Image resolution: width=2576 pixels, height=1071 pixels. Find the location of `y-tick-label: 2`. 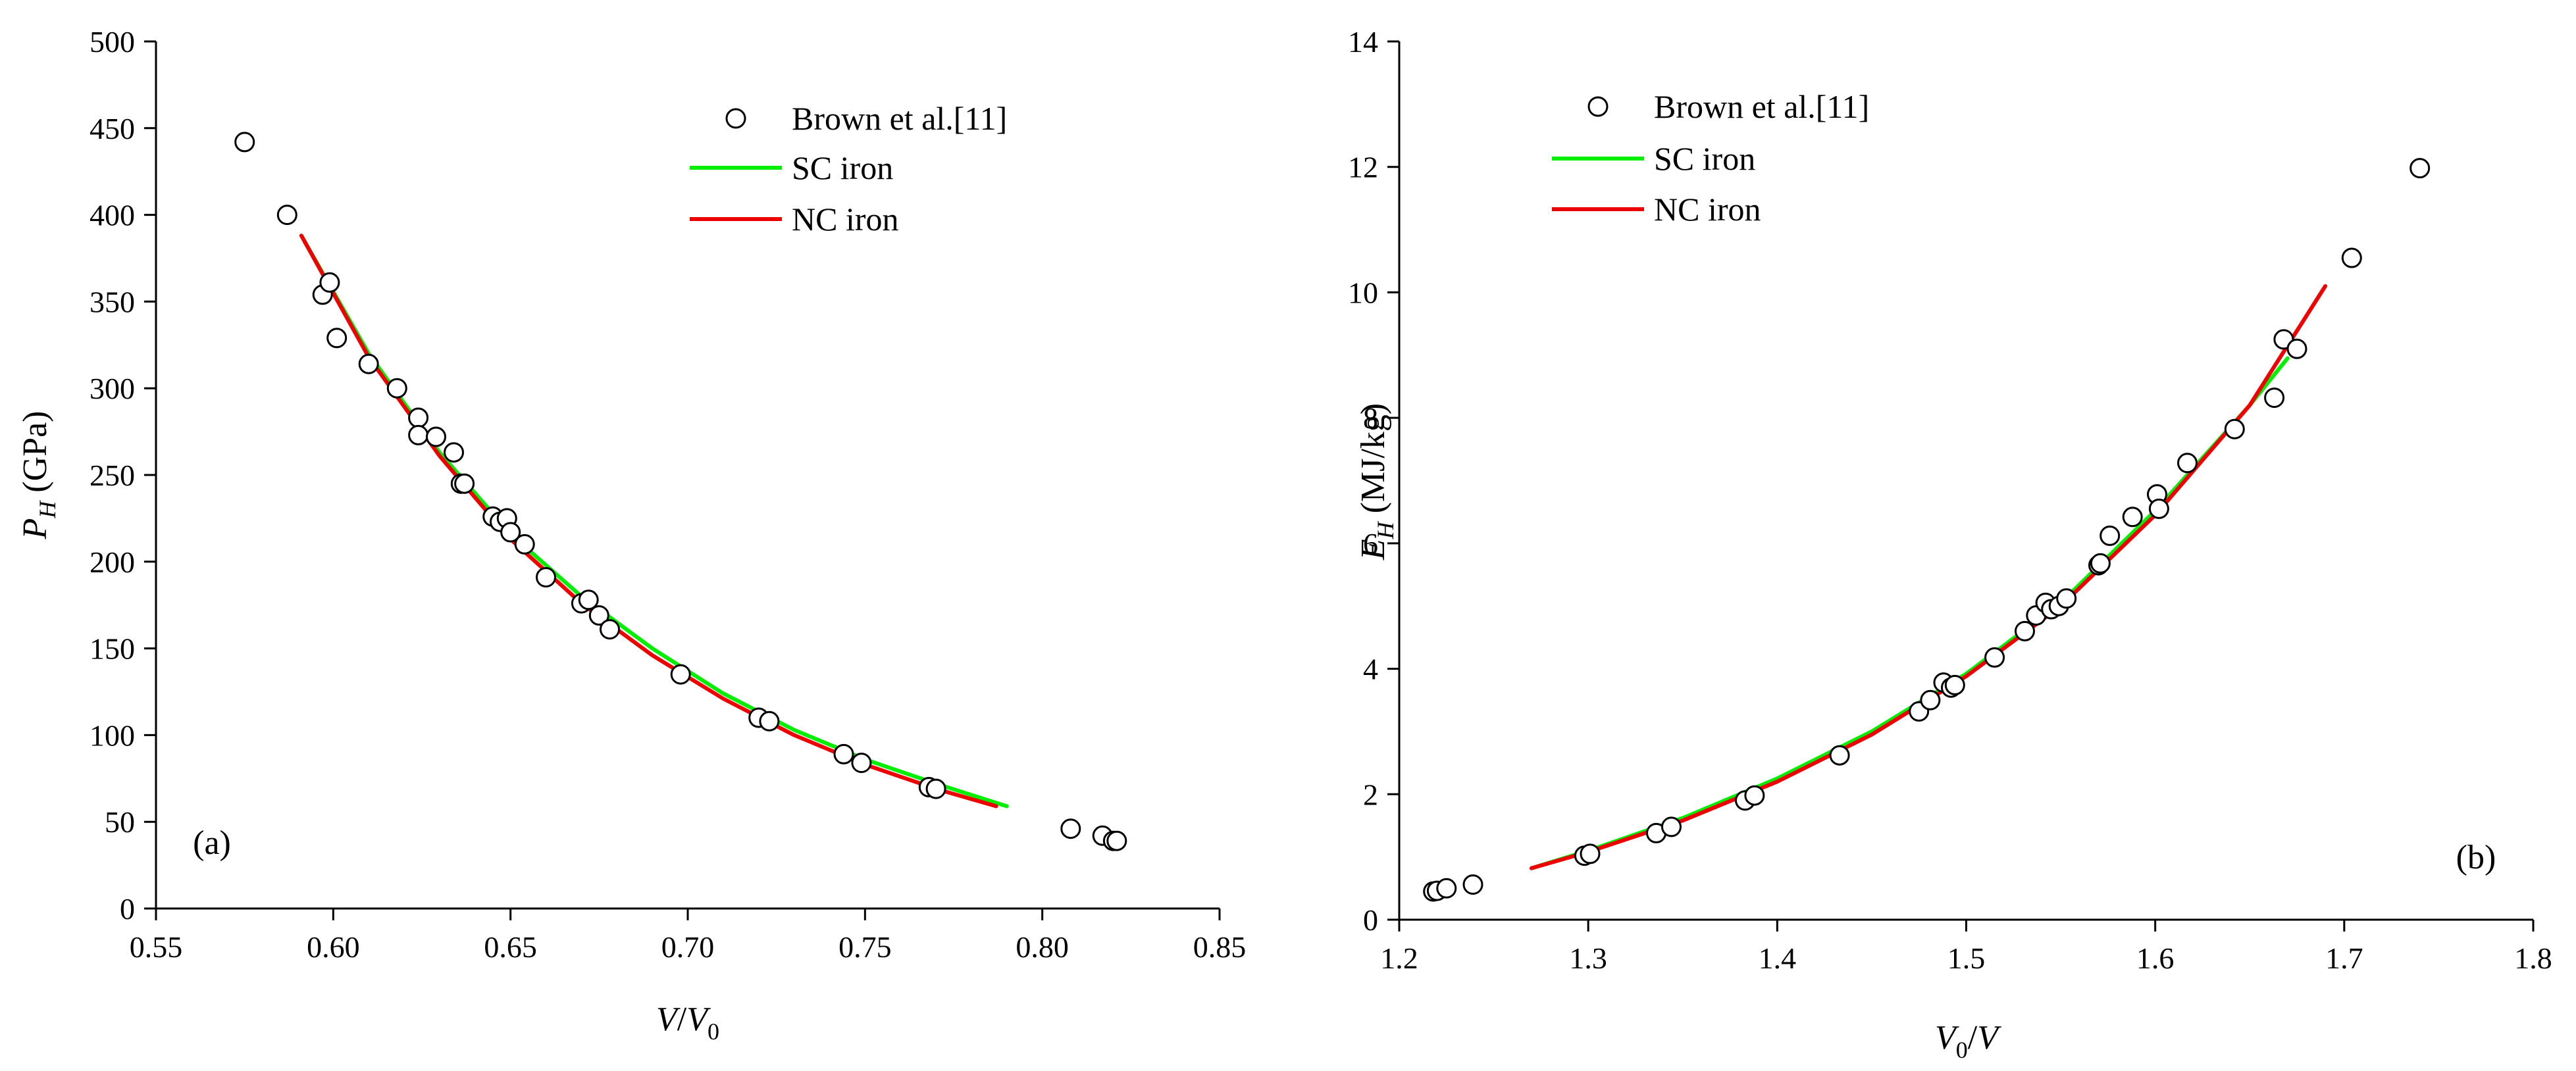

y-tick-label: 2 is located at coordinates (1370, 794).